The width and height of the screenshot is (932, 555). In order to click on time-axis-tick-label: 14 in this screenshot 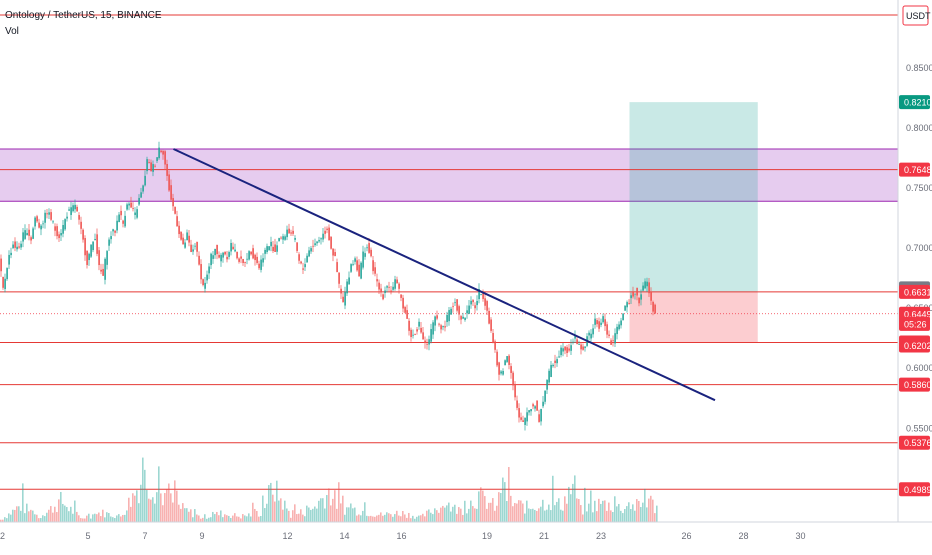, I will do `click(344, 536)`.